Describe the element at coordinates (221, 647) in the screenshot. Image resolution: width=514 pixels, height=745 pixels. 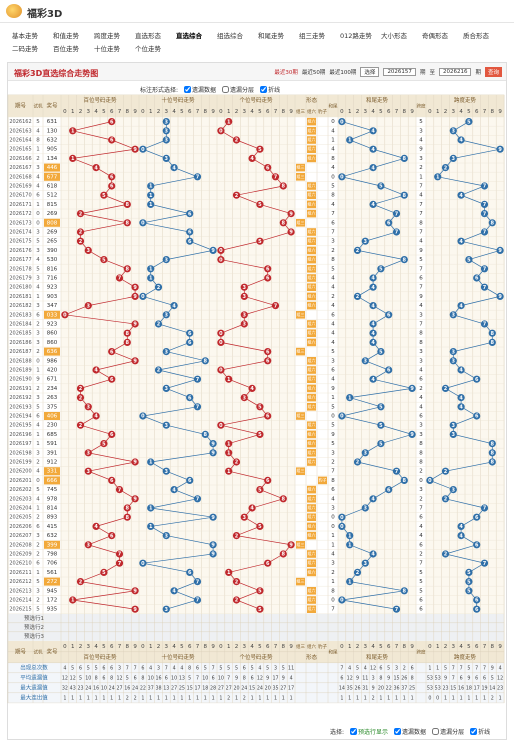
I see `digit-header: 0` at that location.